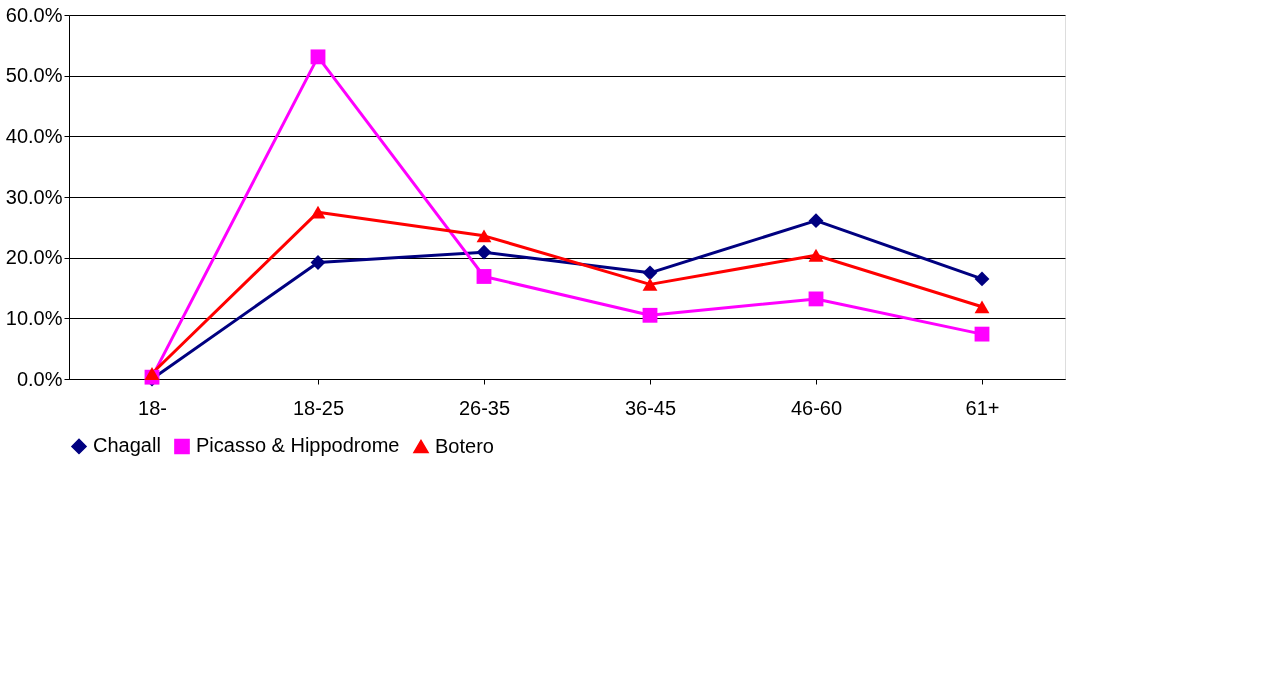  What do you see at coordinates (816, 407) in the screenshot?
I see `x-tick-label: 46-60` at bounding box center [816, 407].